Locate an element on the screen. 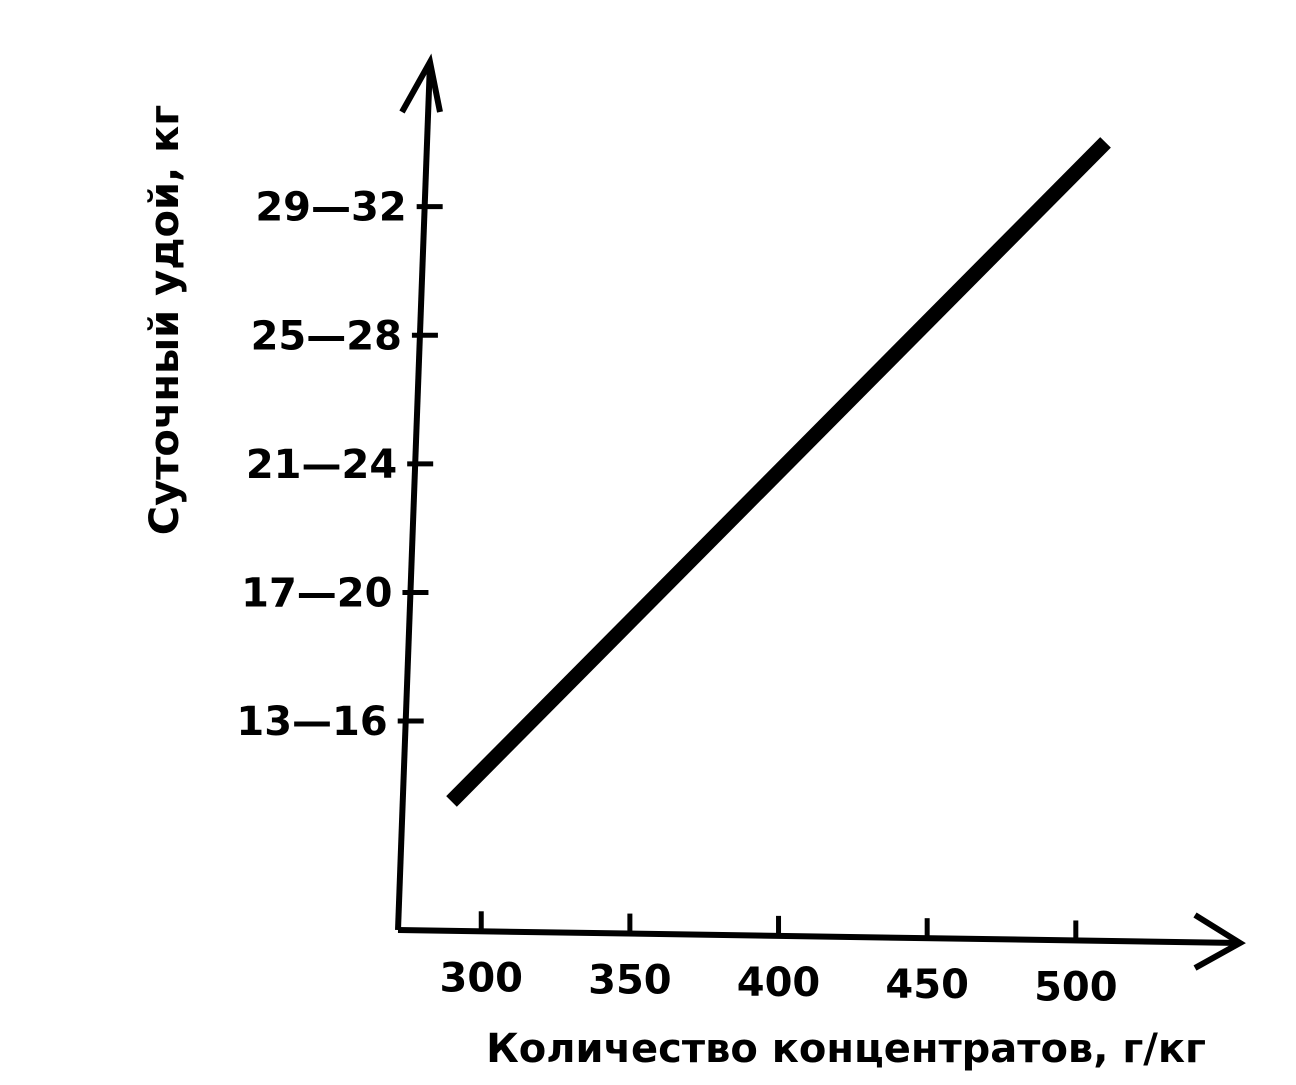  x-tick-label: 350 is located at coordinates (630, 981).